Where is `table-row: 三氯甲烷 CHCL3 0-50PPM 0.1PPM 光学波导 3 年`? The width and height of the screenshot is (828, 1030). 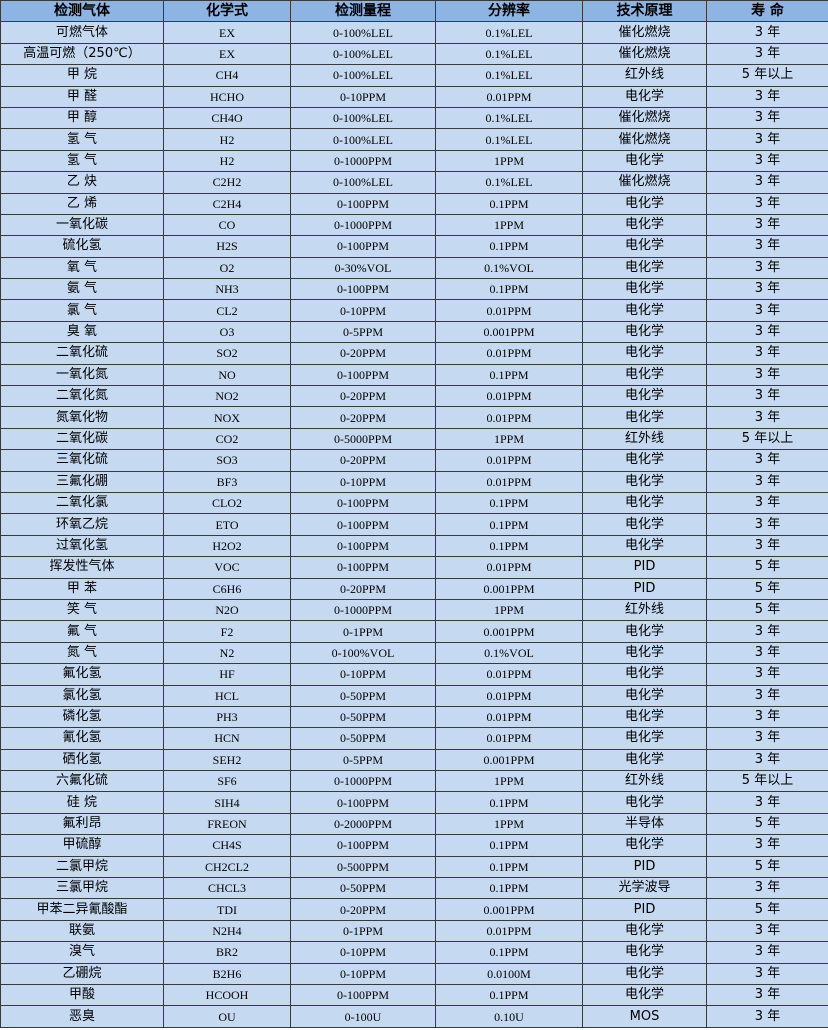
table-row: 三氯甲烷 CHCL3 0-50PPM 0.1PPM 光学波导 3 年 is located at coordinates (414, 888).